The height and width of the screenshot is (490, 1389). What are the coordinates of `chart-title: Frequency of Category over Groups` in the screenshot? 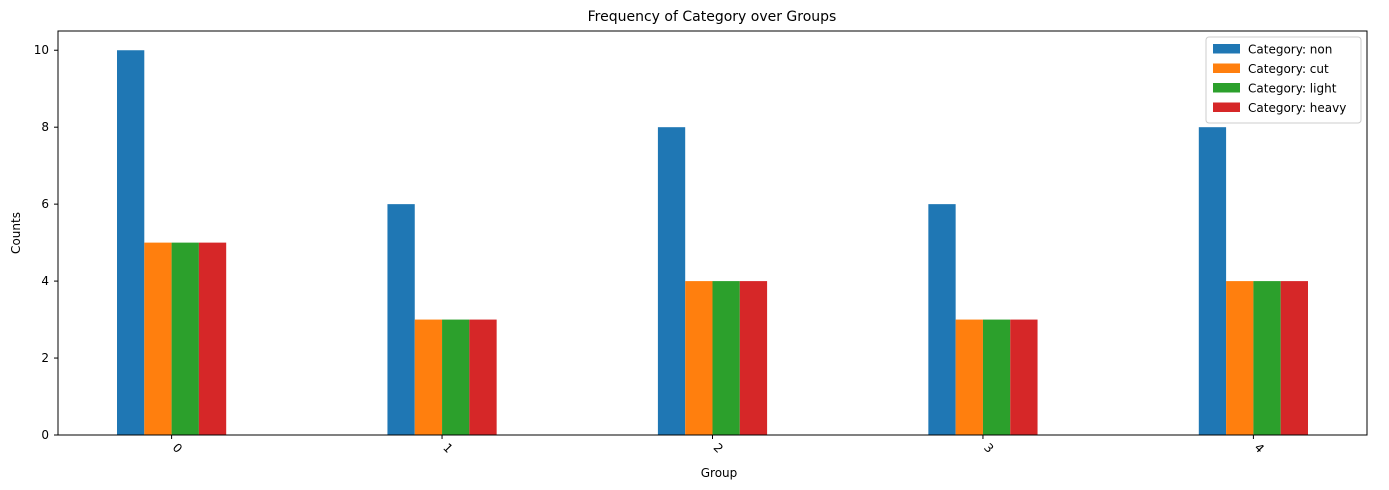 It's located at (712, 17).